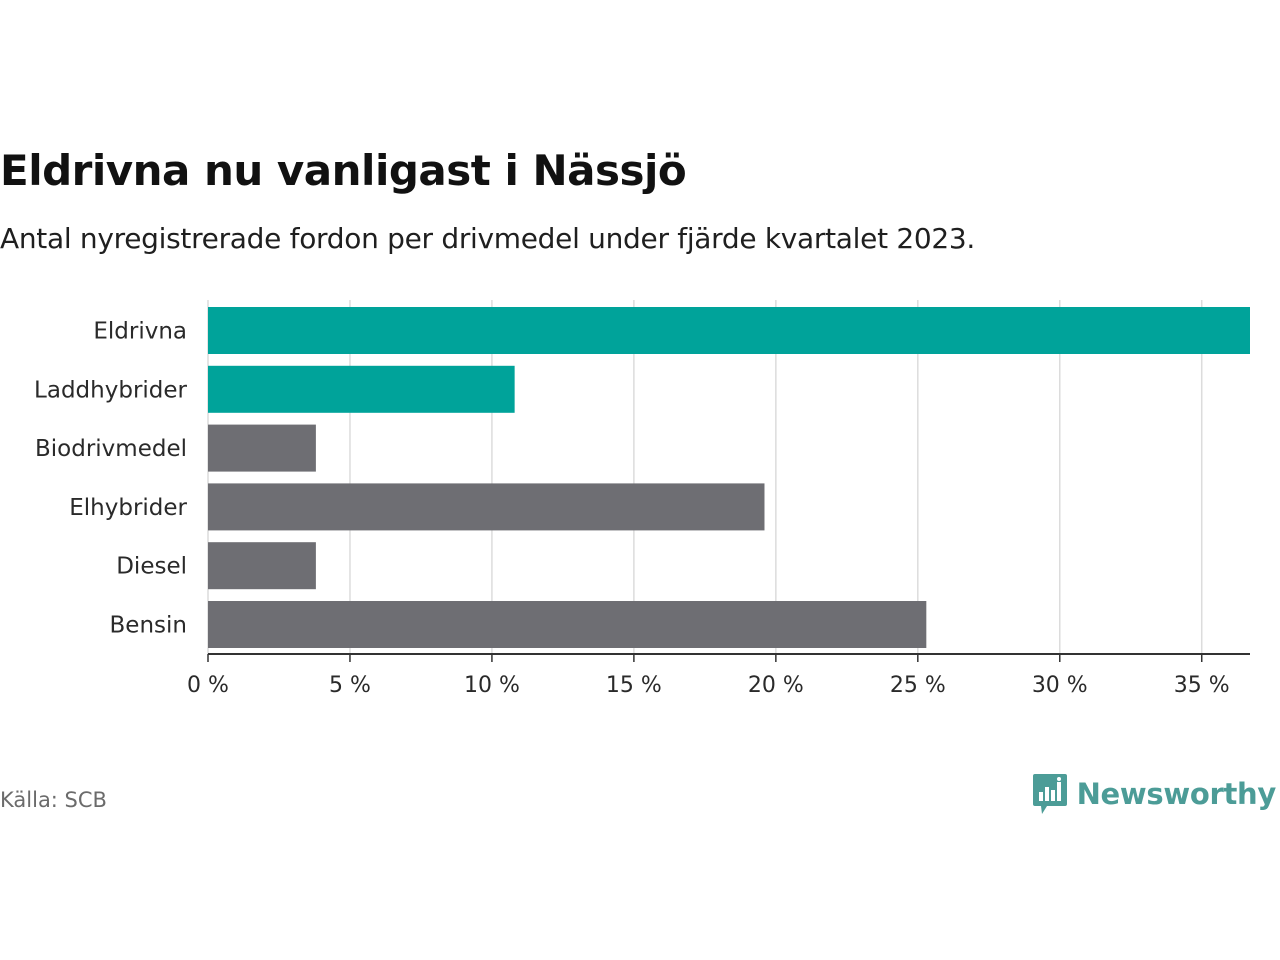 This screenshot has height=960, width=1280. What do you see at coordinates (151, 567) in the screenshot?
I see `category-label: Diesel` at bounding box center [151, 567].